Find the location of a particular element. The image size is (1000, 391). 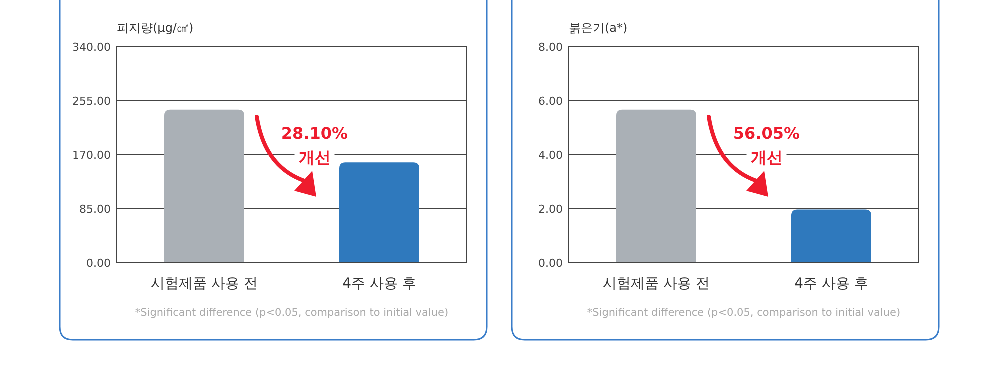

annotation: 28.10% is located at coordinates (314, 133).